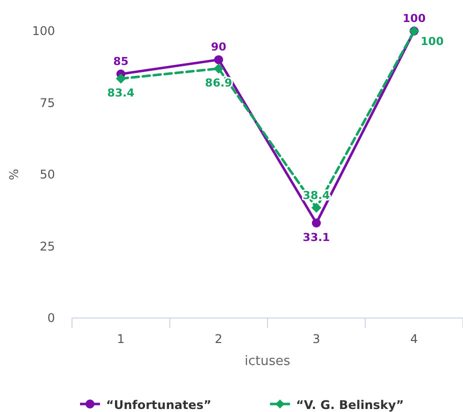 This screenshot has height=412, width=463. What do you see at coordinates (159, 405) in the screenshot?
I see `legend-label: “Unfortunates”` at bounding box center [159, 405].